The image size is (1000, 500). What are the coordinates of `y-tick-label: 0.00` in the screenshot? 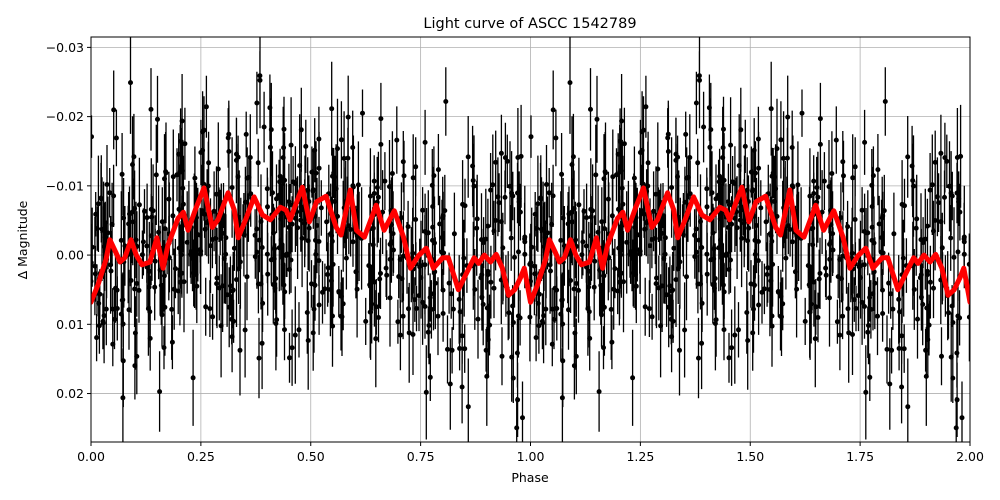 It's located at (70, 255).